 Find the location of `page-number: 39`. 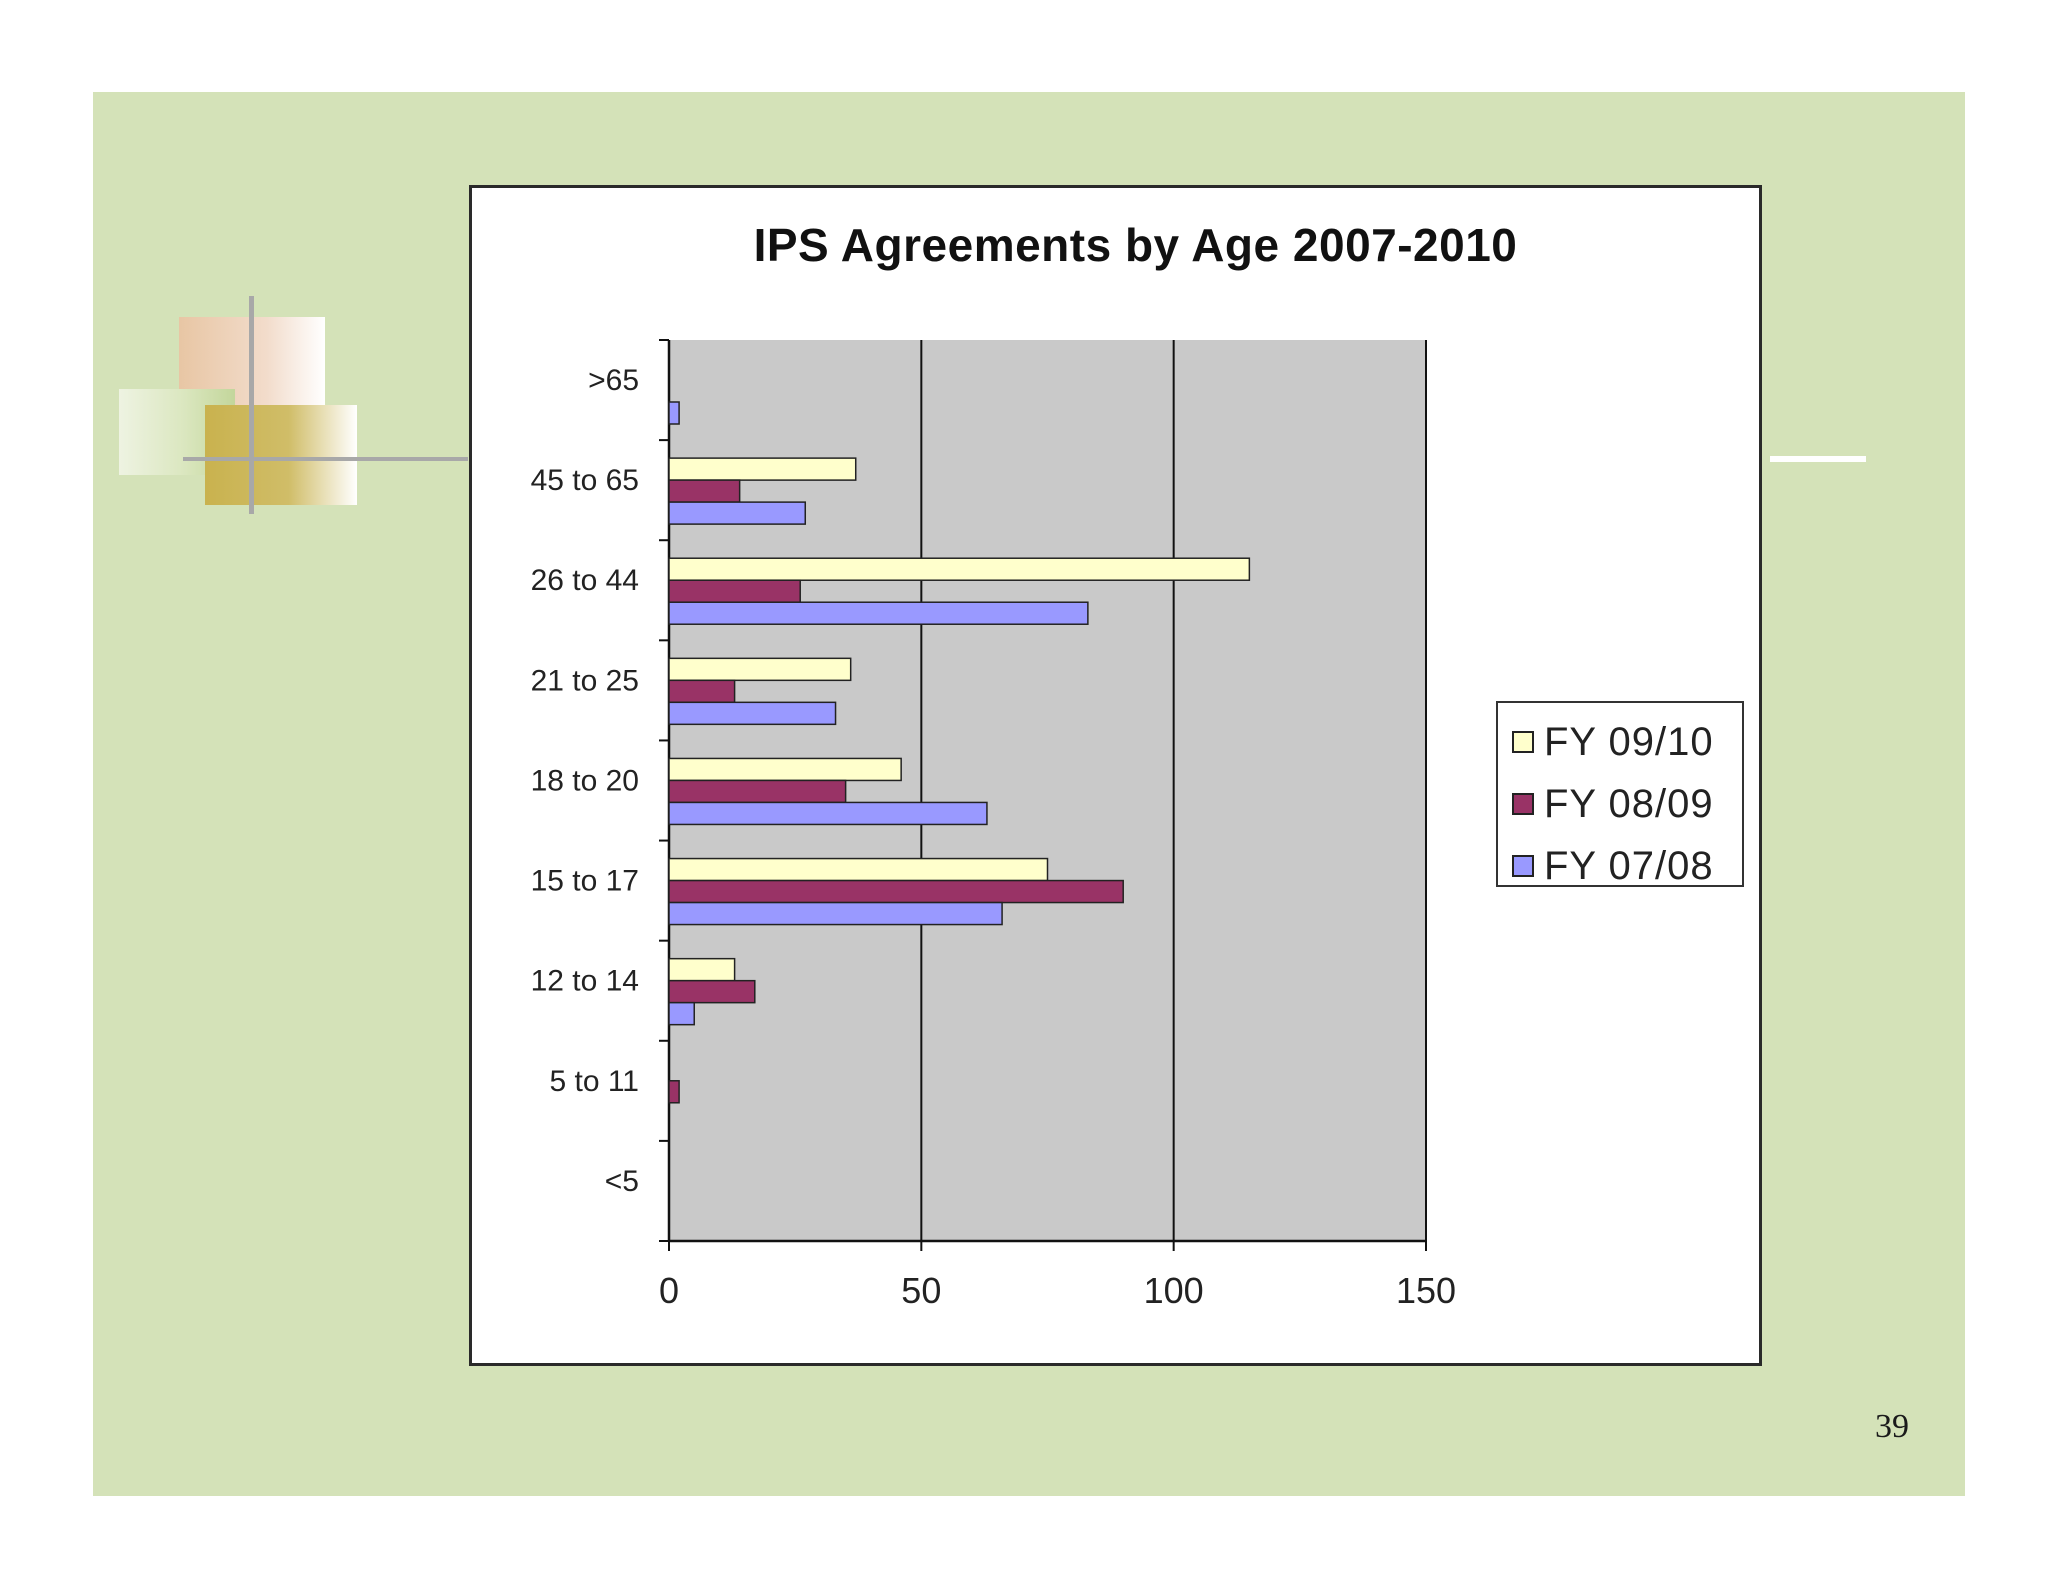

page-number: 39 is located at coordinates (1892, 1426).